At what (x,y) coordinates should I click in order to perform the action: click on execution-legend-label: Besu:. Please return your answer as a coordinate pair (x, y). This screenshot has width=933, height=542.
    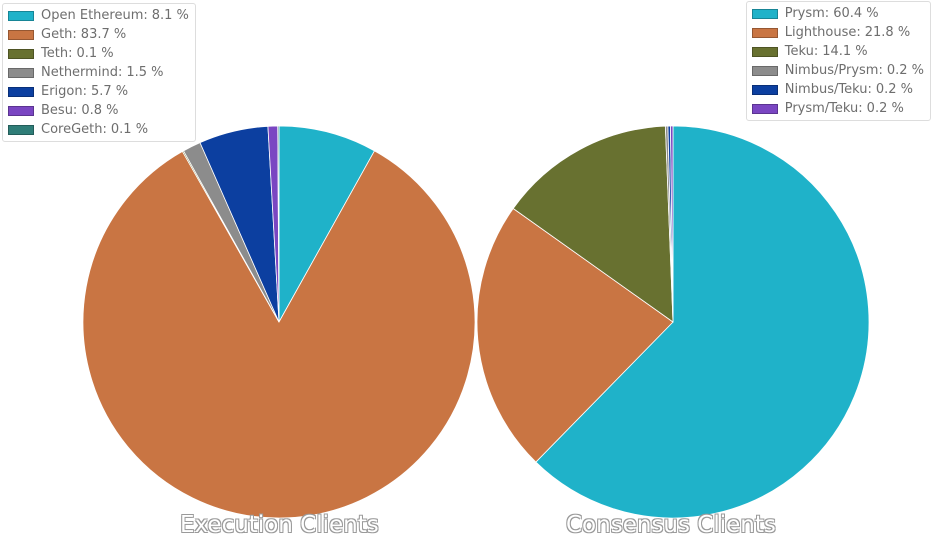
    Looking at the image, I should click on (59, 110).